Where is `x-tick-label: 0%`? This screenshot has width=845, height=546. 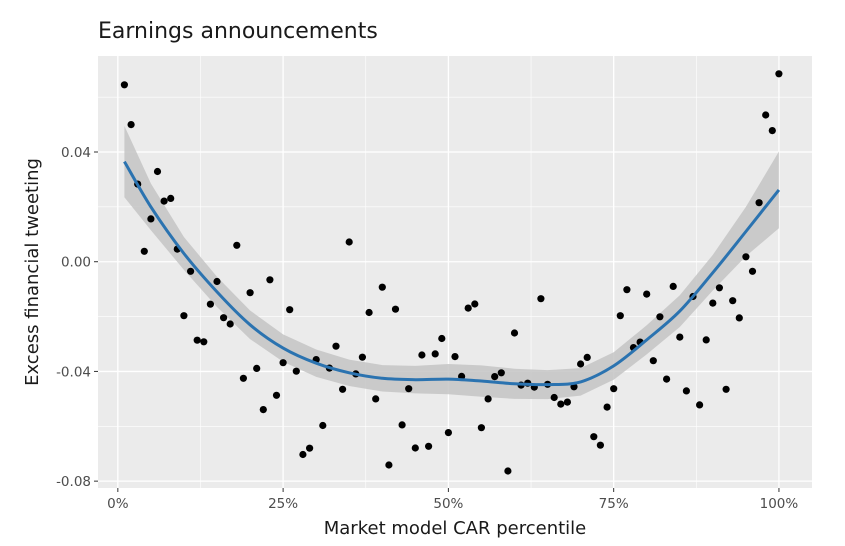
x-tick-label: 0% is located at coordinates (118, 504).